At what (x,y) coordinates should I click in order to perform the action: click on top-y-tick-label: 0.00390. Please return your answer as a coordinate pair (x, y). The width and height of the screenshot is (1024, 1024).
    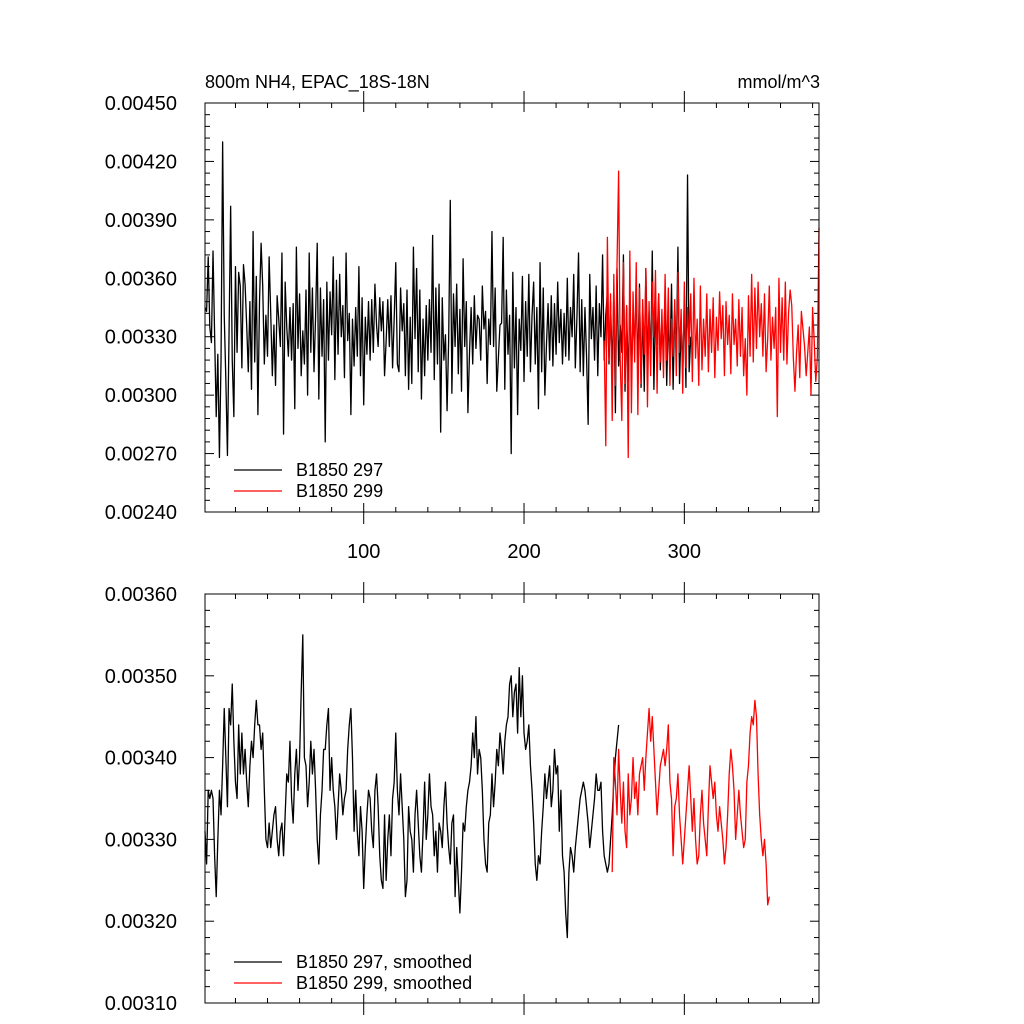
    Looking at the image, I should click on (141, 221).